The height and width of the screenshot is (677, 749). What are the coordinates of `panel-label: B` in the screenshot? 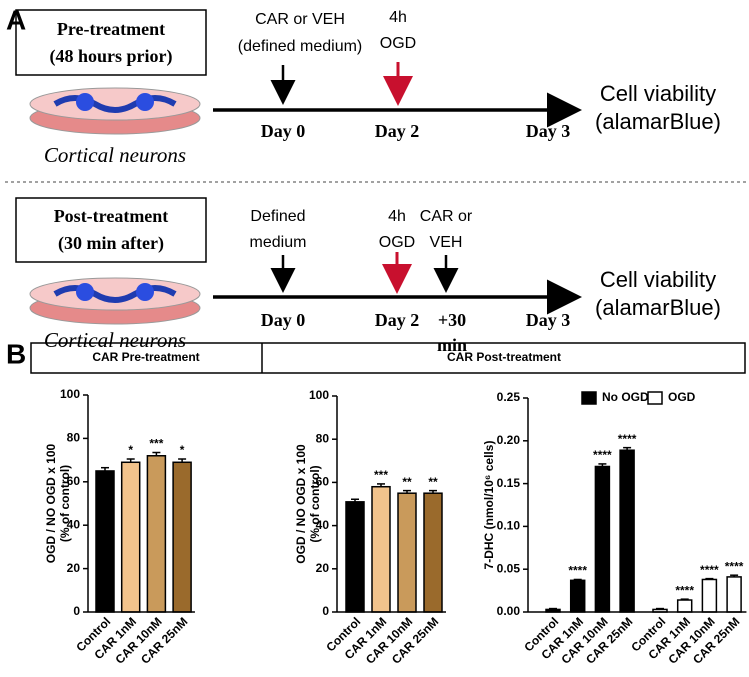 It's located at (16, 353).